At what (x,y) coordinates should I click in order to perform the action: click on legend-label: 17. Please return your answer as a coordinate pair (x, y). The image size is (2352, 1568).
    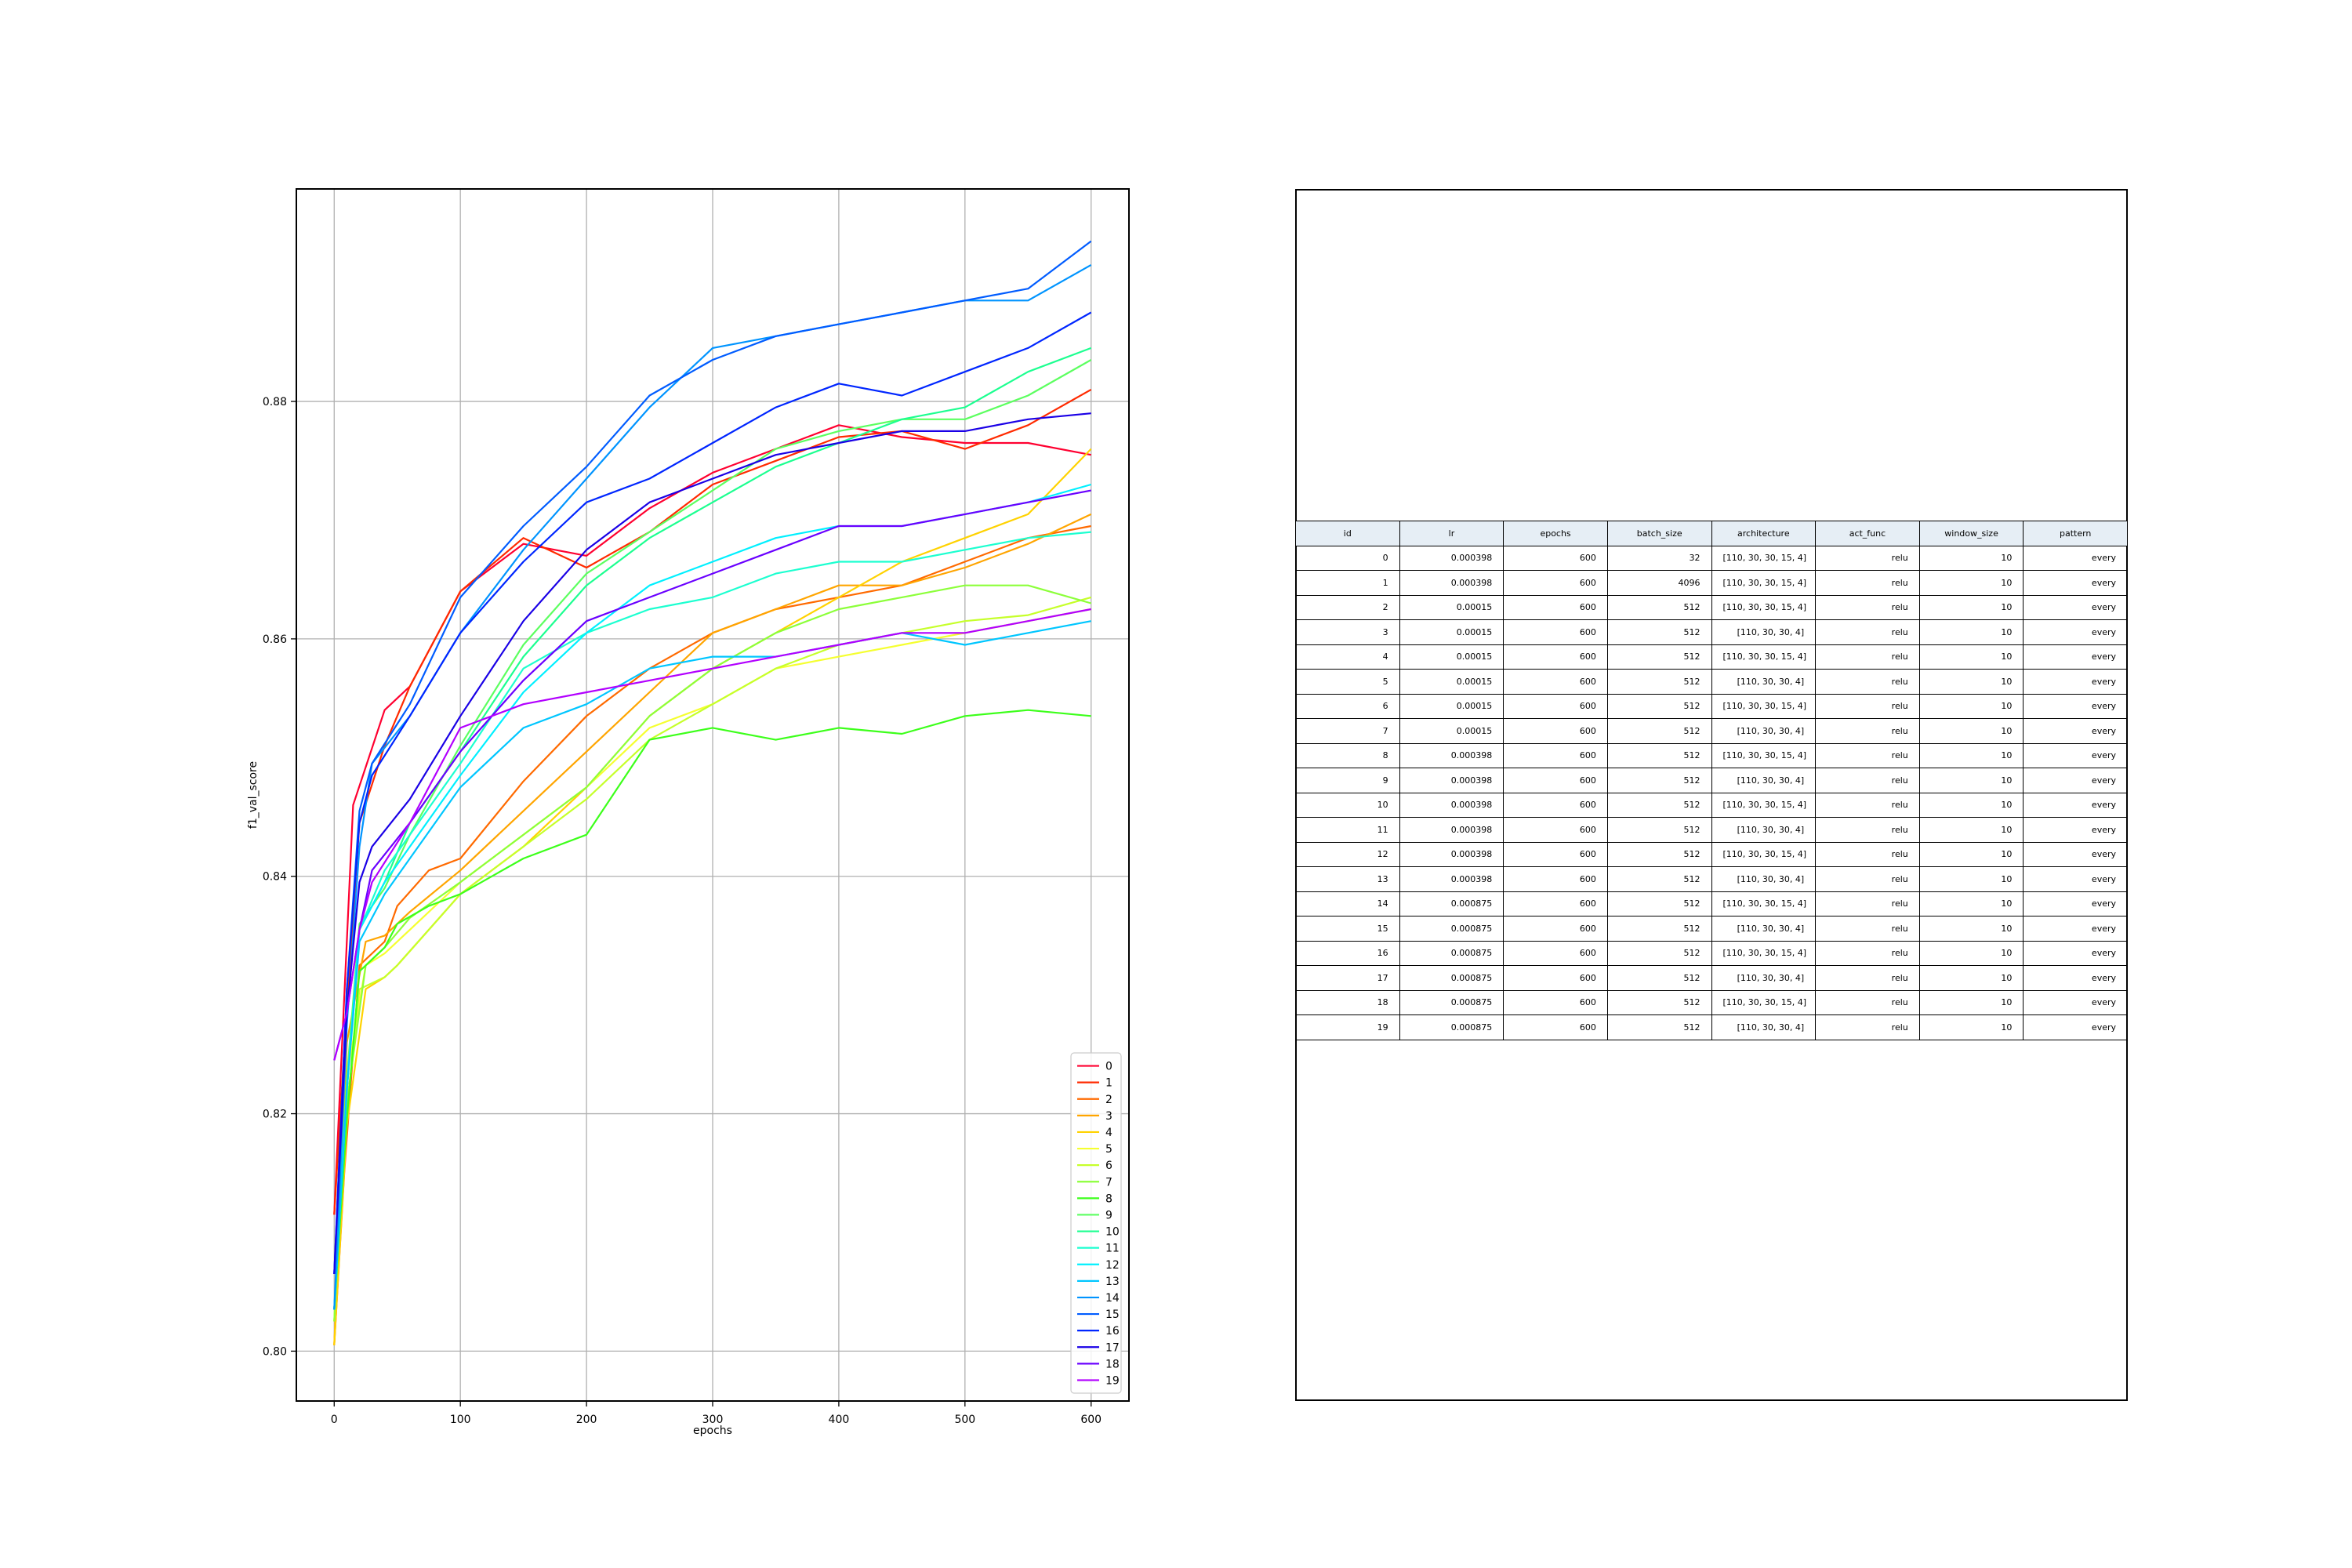
    Looking at the image, I should click on (1112, 1347).